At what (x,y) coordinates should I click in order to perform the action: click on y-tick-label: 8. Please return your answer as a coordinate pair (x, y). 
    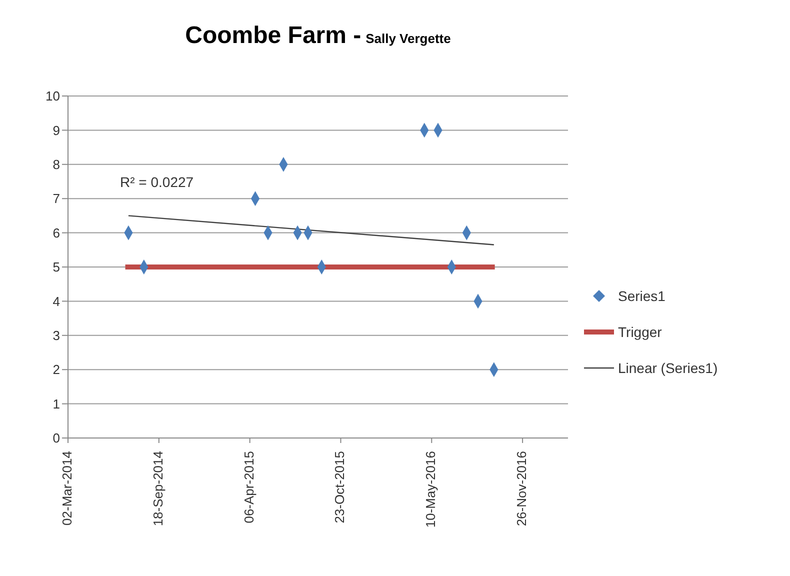
    Looking at the image, I should click on (56, 164).